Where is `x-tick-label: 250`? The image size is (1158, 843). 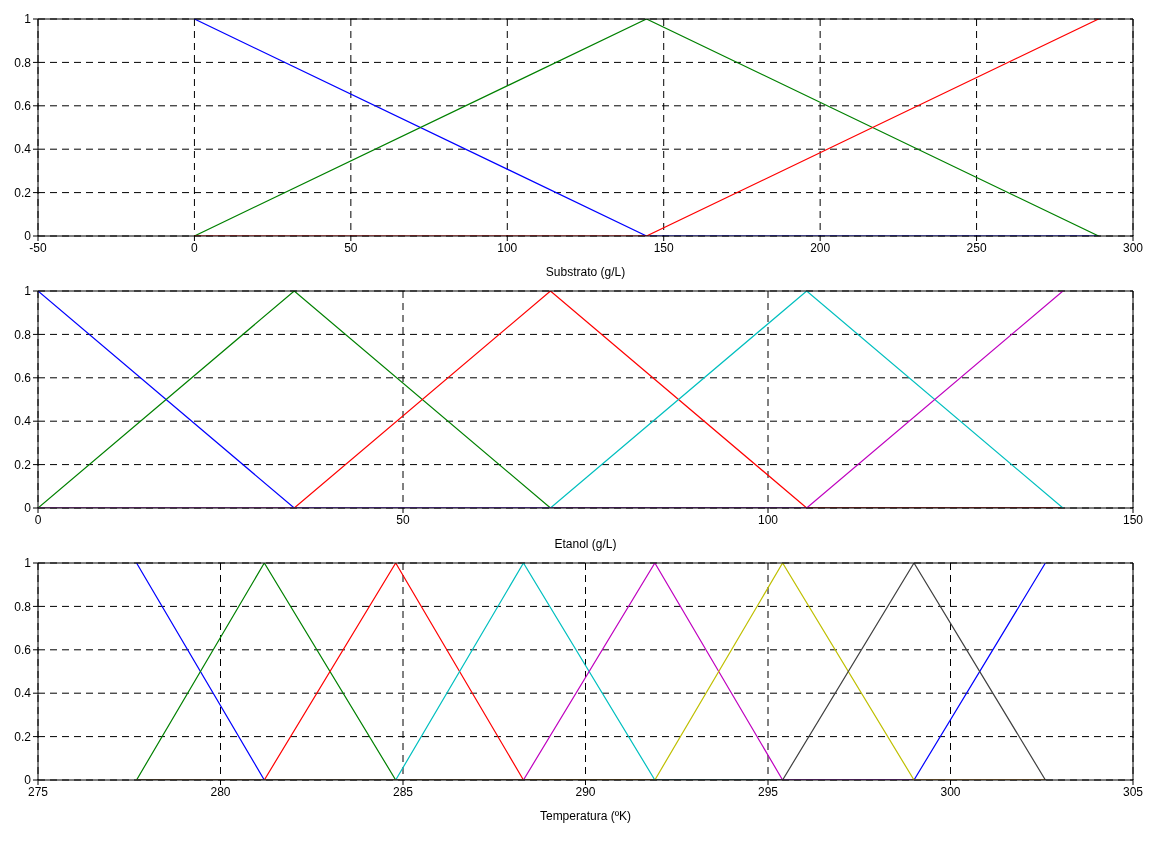 x-tick-label: 250 is located at coordinates (976, 247).